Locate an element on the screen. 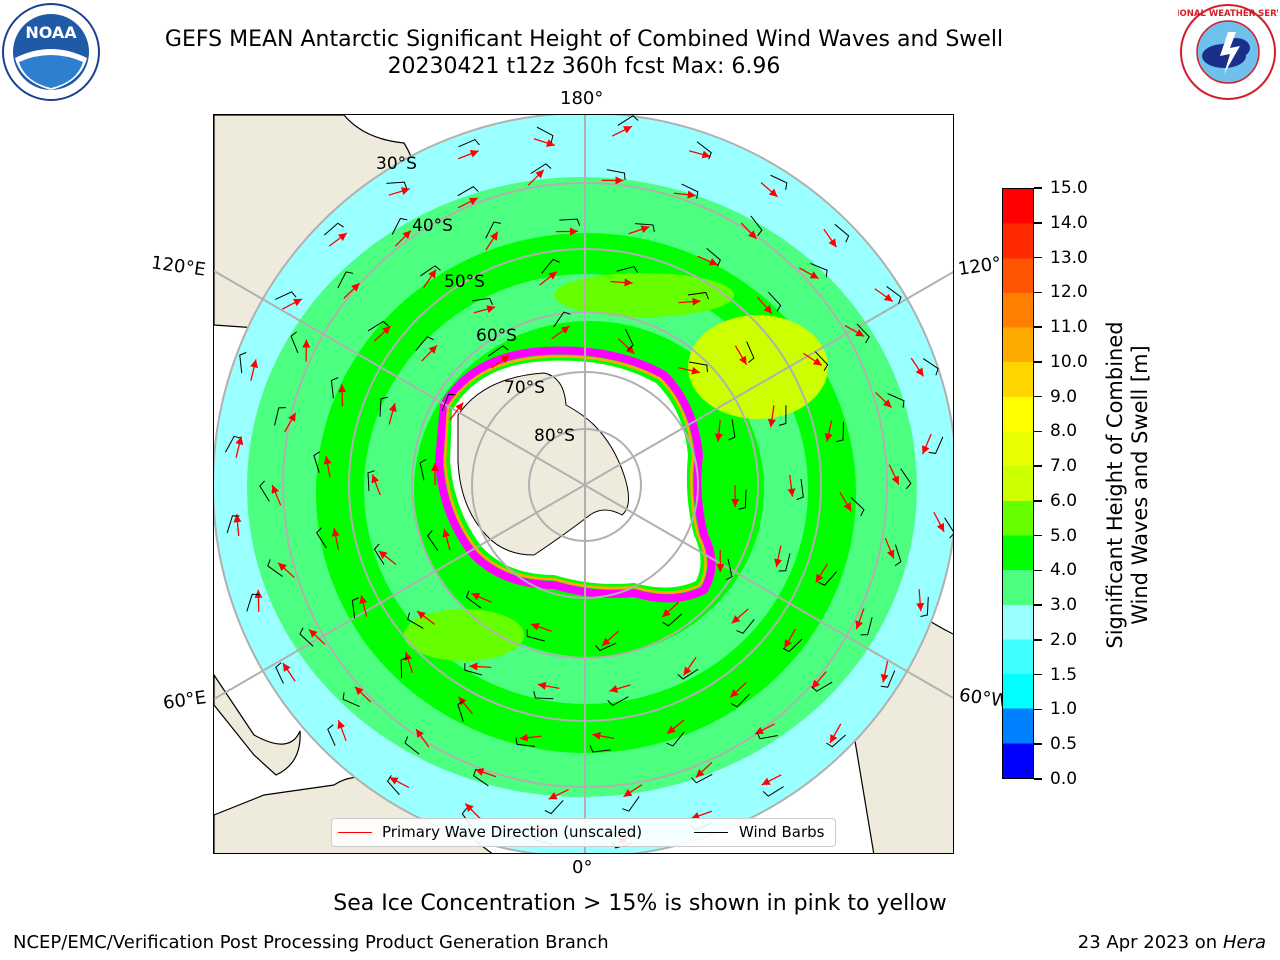 This screenshot has height=960, width=1280. colorbar-tick-label: 7.0 is located at coordinates (1064, 466).